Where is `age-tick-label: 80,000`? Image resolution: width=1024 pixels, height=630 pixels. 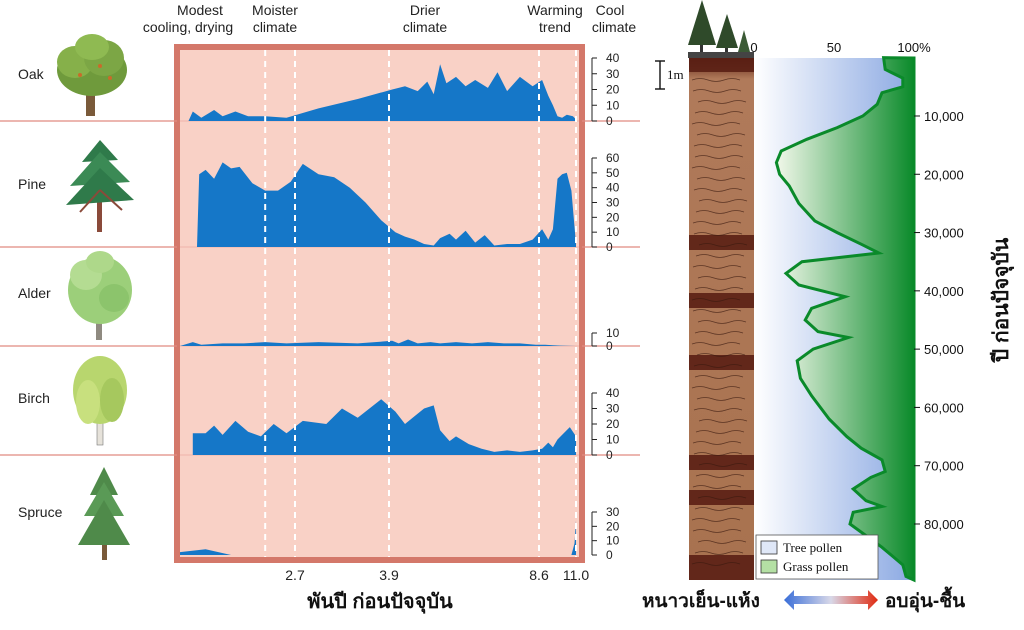
age-tick-label: 80,000 is located at coordinates (944, 524).